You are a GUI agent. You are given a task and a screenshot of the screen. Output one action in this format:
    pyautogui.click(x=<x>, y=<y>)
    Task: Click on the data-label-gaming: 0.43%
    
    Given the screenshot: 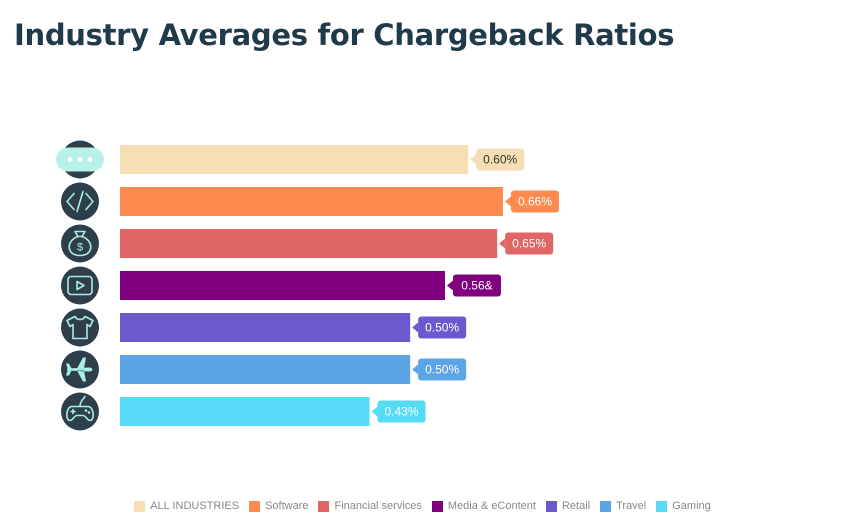 What is the action you would take?
    pyautogui.click(x=398, y=411)
    